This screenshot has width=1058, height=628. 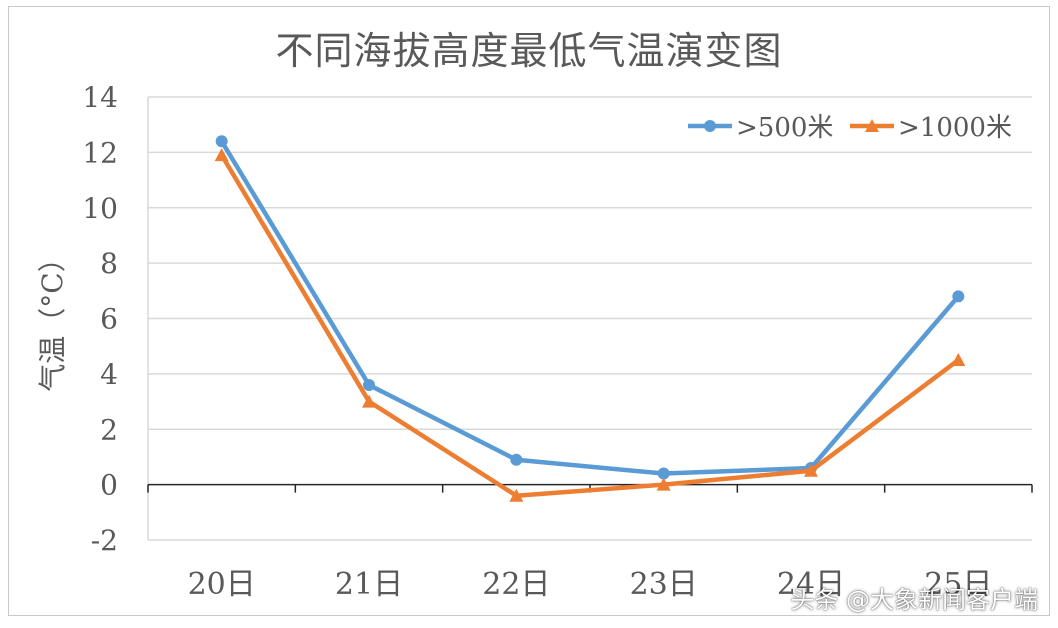 I want to click on y-tick-label: 0, so click(x=109, y=485).